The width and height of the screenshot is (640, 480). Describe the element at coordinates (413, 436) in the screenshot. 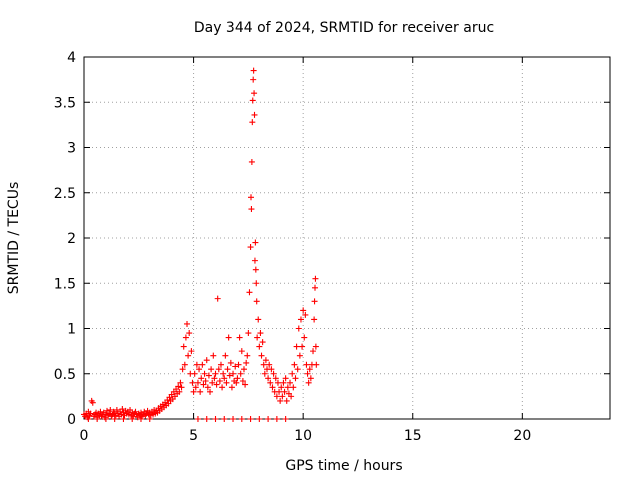

I see `x-tick-label: 15` at that location.